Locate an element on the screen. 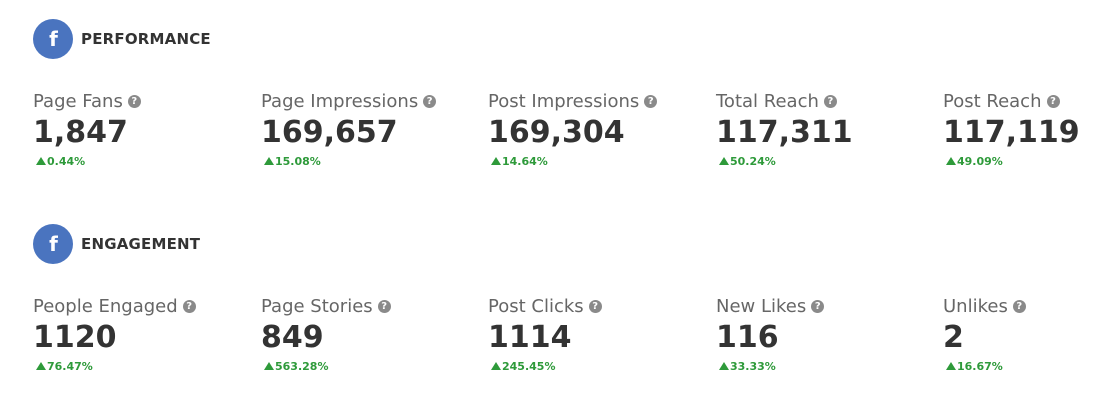 The width and height of the screenshot is (1097, 406). metric-change: 76.47% is located at coordinates (143, 366).